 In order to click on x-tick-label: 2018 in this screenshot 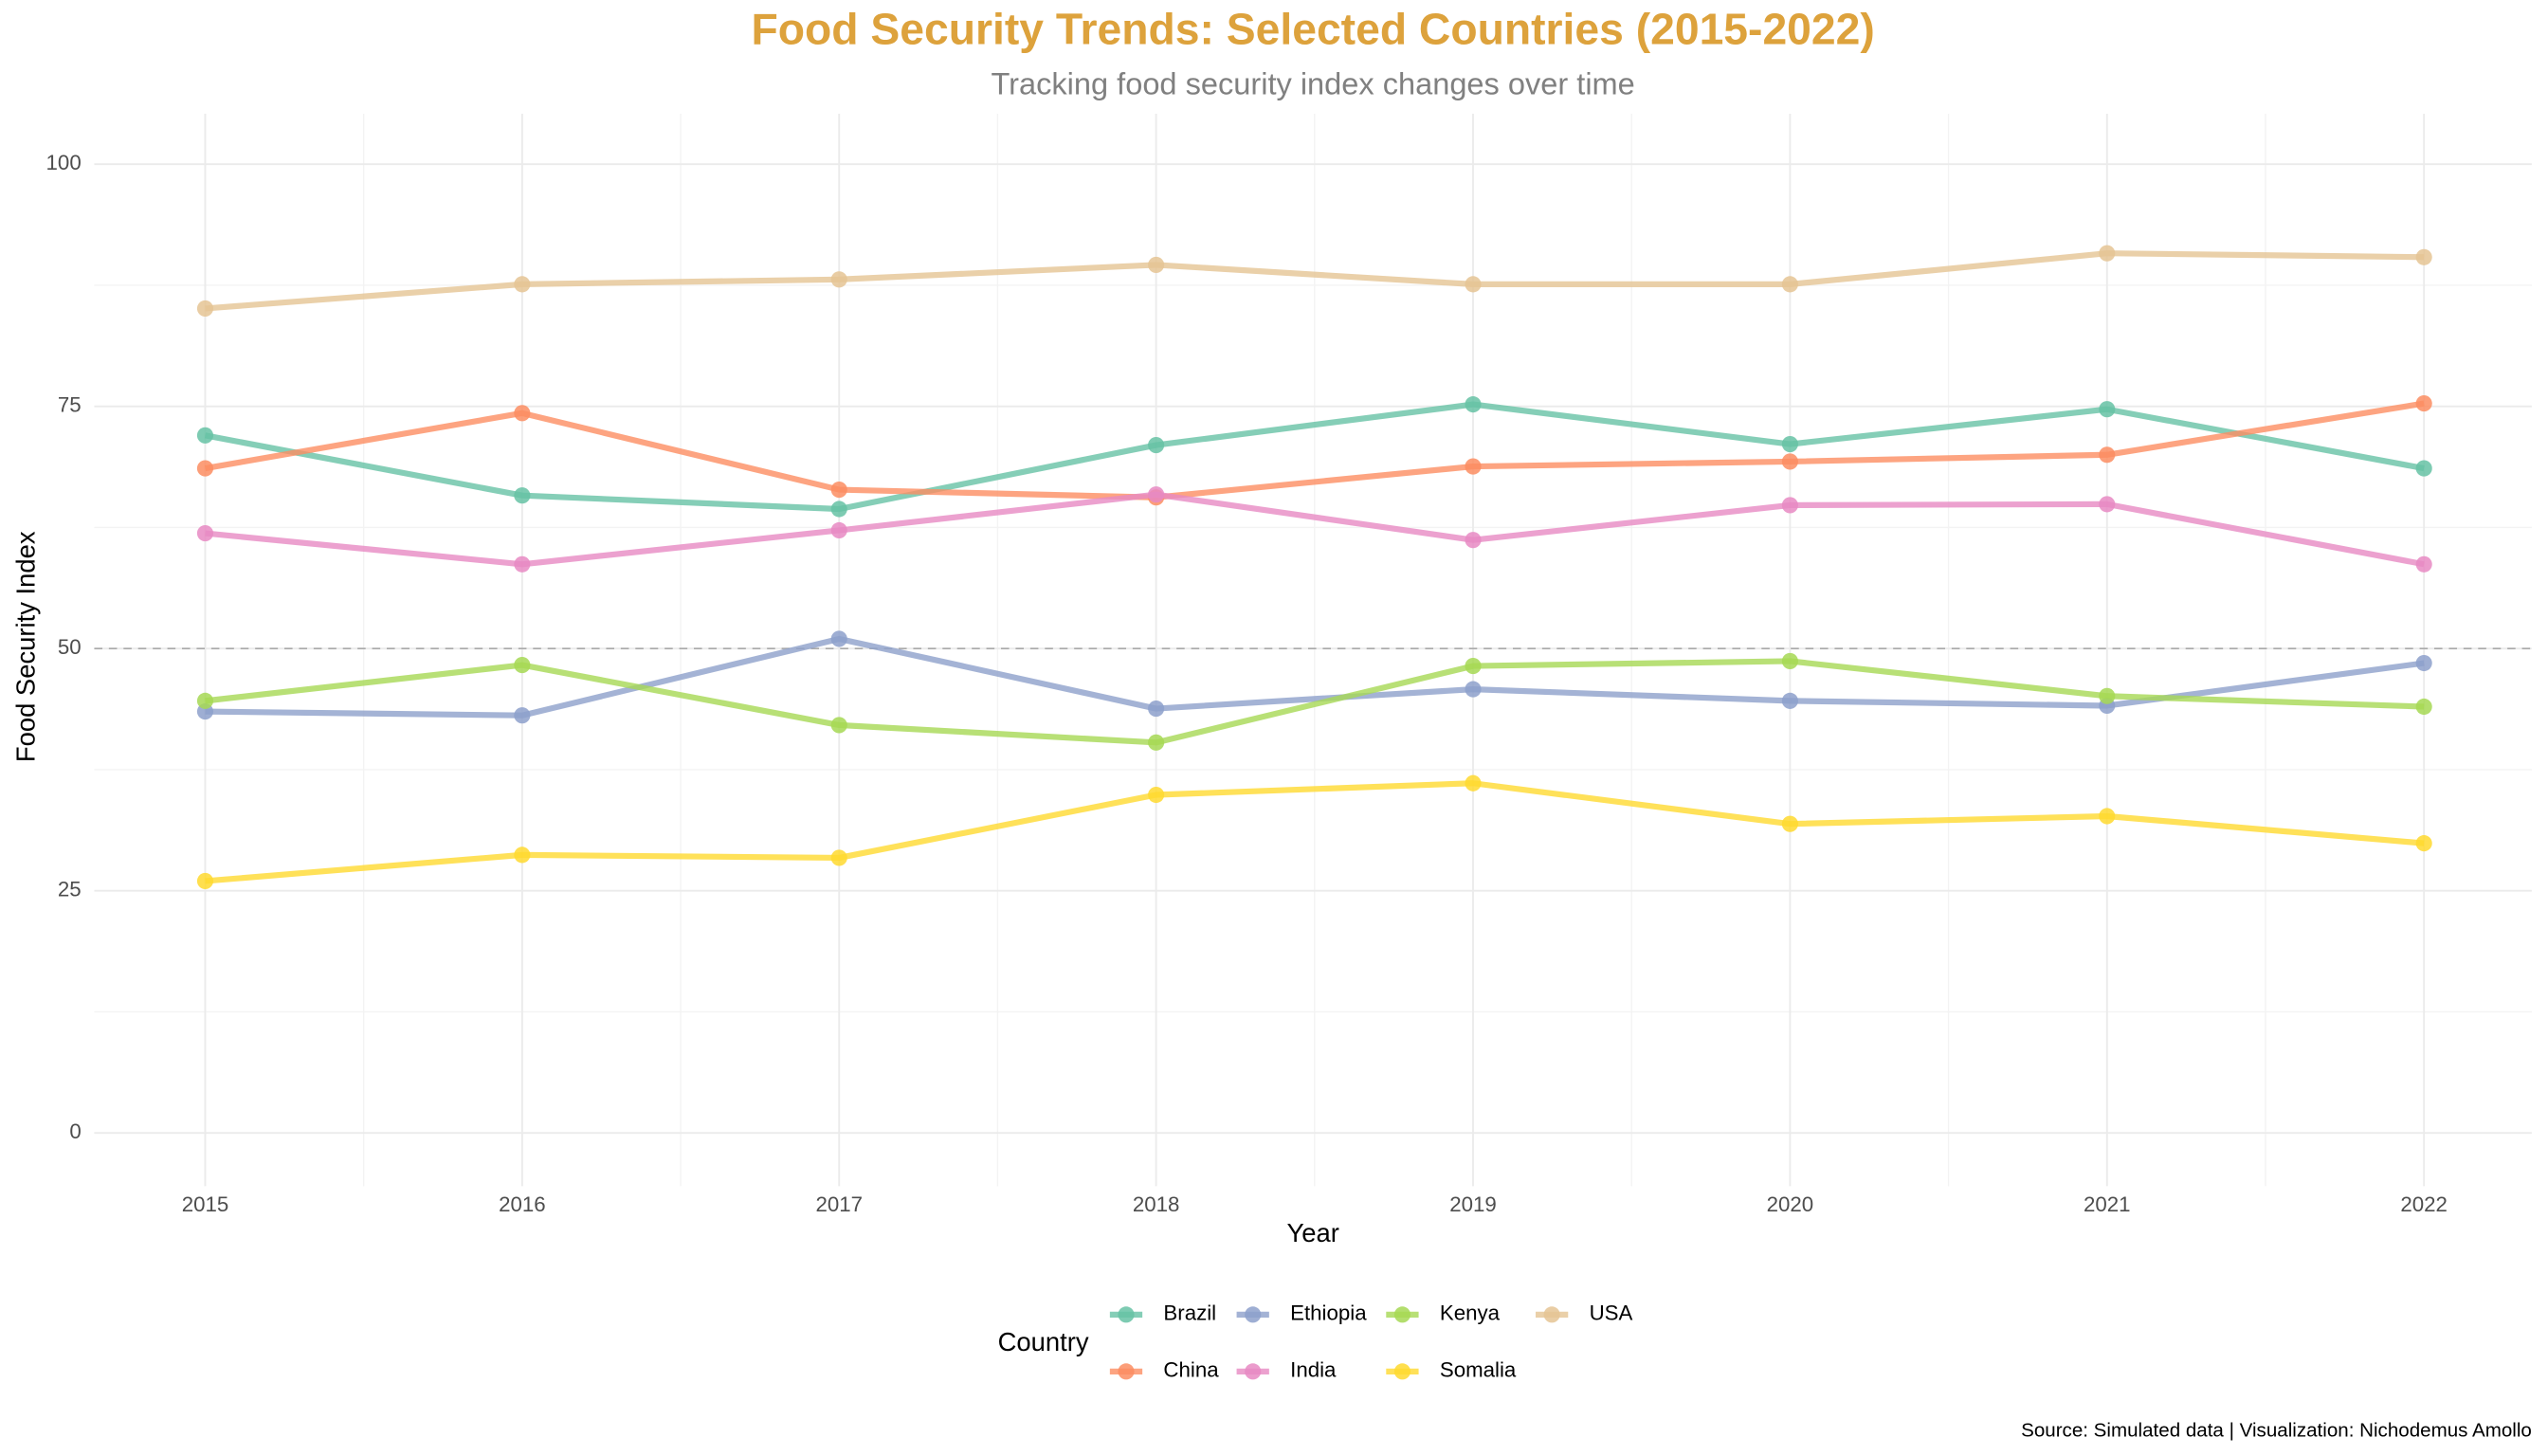, I will do `click(1156, 1204)`.